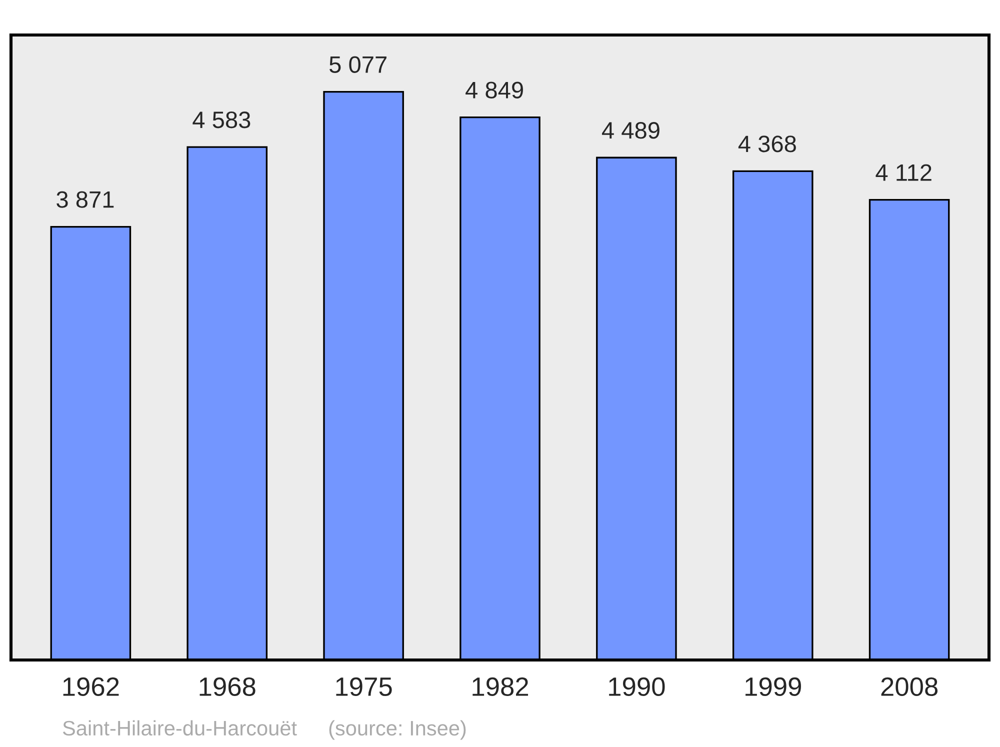 This screenshot has width=1000, height=747. Describe the element at coordinates (85, 199) in the screenshot. I see `data-label: 3 871` at that location.